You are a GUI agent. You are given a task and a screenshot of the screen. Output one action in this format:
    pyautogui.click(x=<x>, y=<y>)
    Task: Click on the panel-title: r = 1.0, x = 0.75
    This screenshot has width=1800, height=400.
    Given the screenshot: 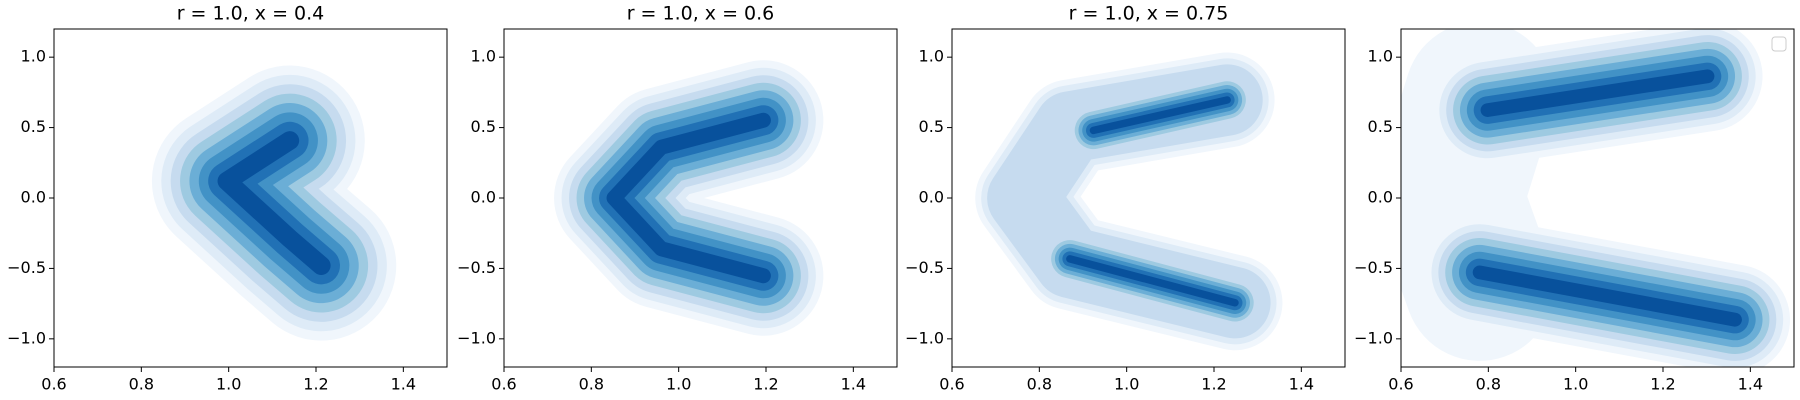 What is the action you would take?
    pyautogui.click(x=1149, y=14)
    